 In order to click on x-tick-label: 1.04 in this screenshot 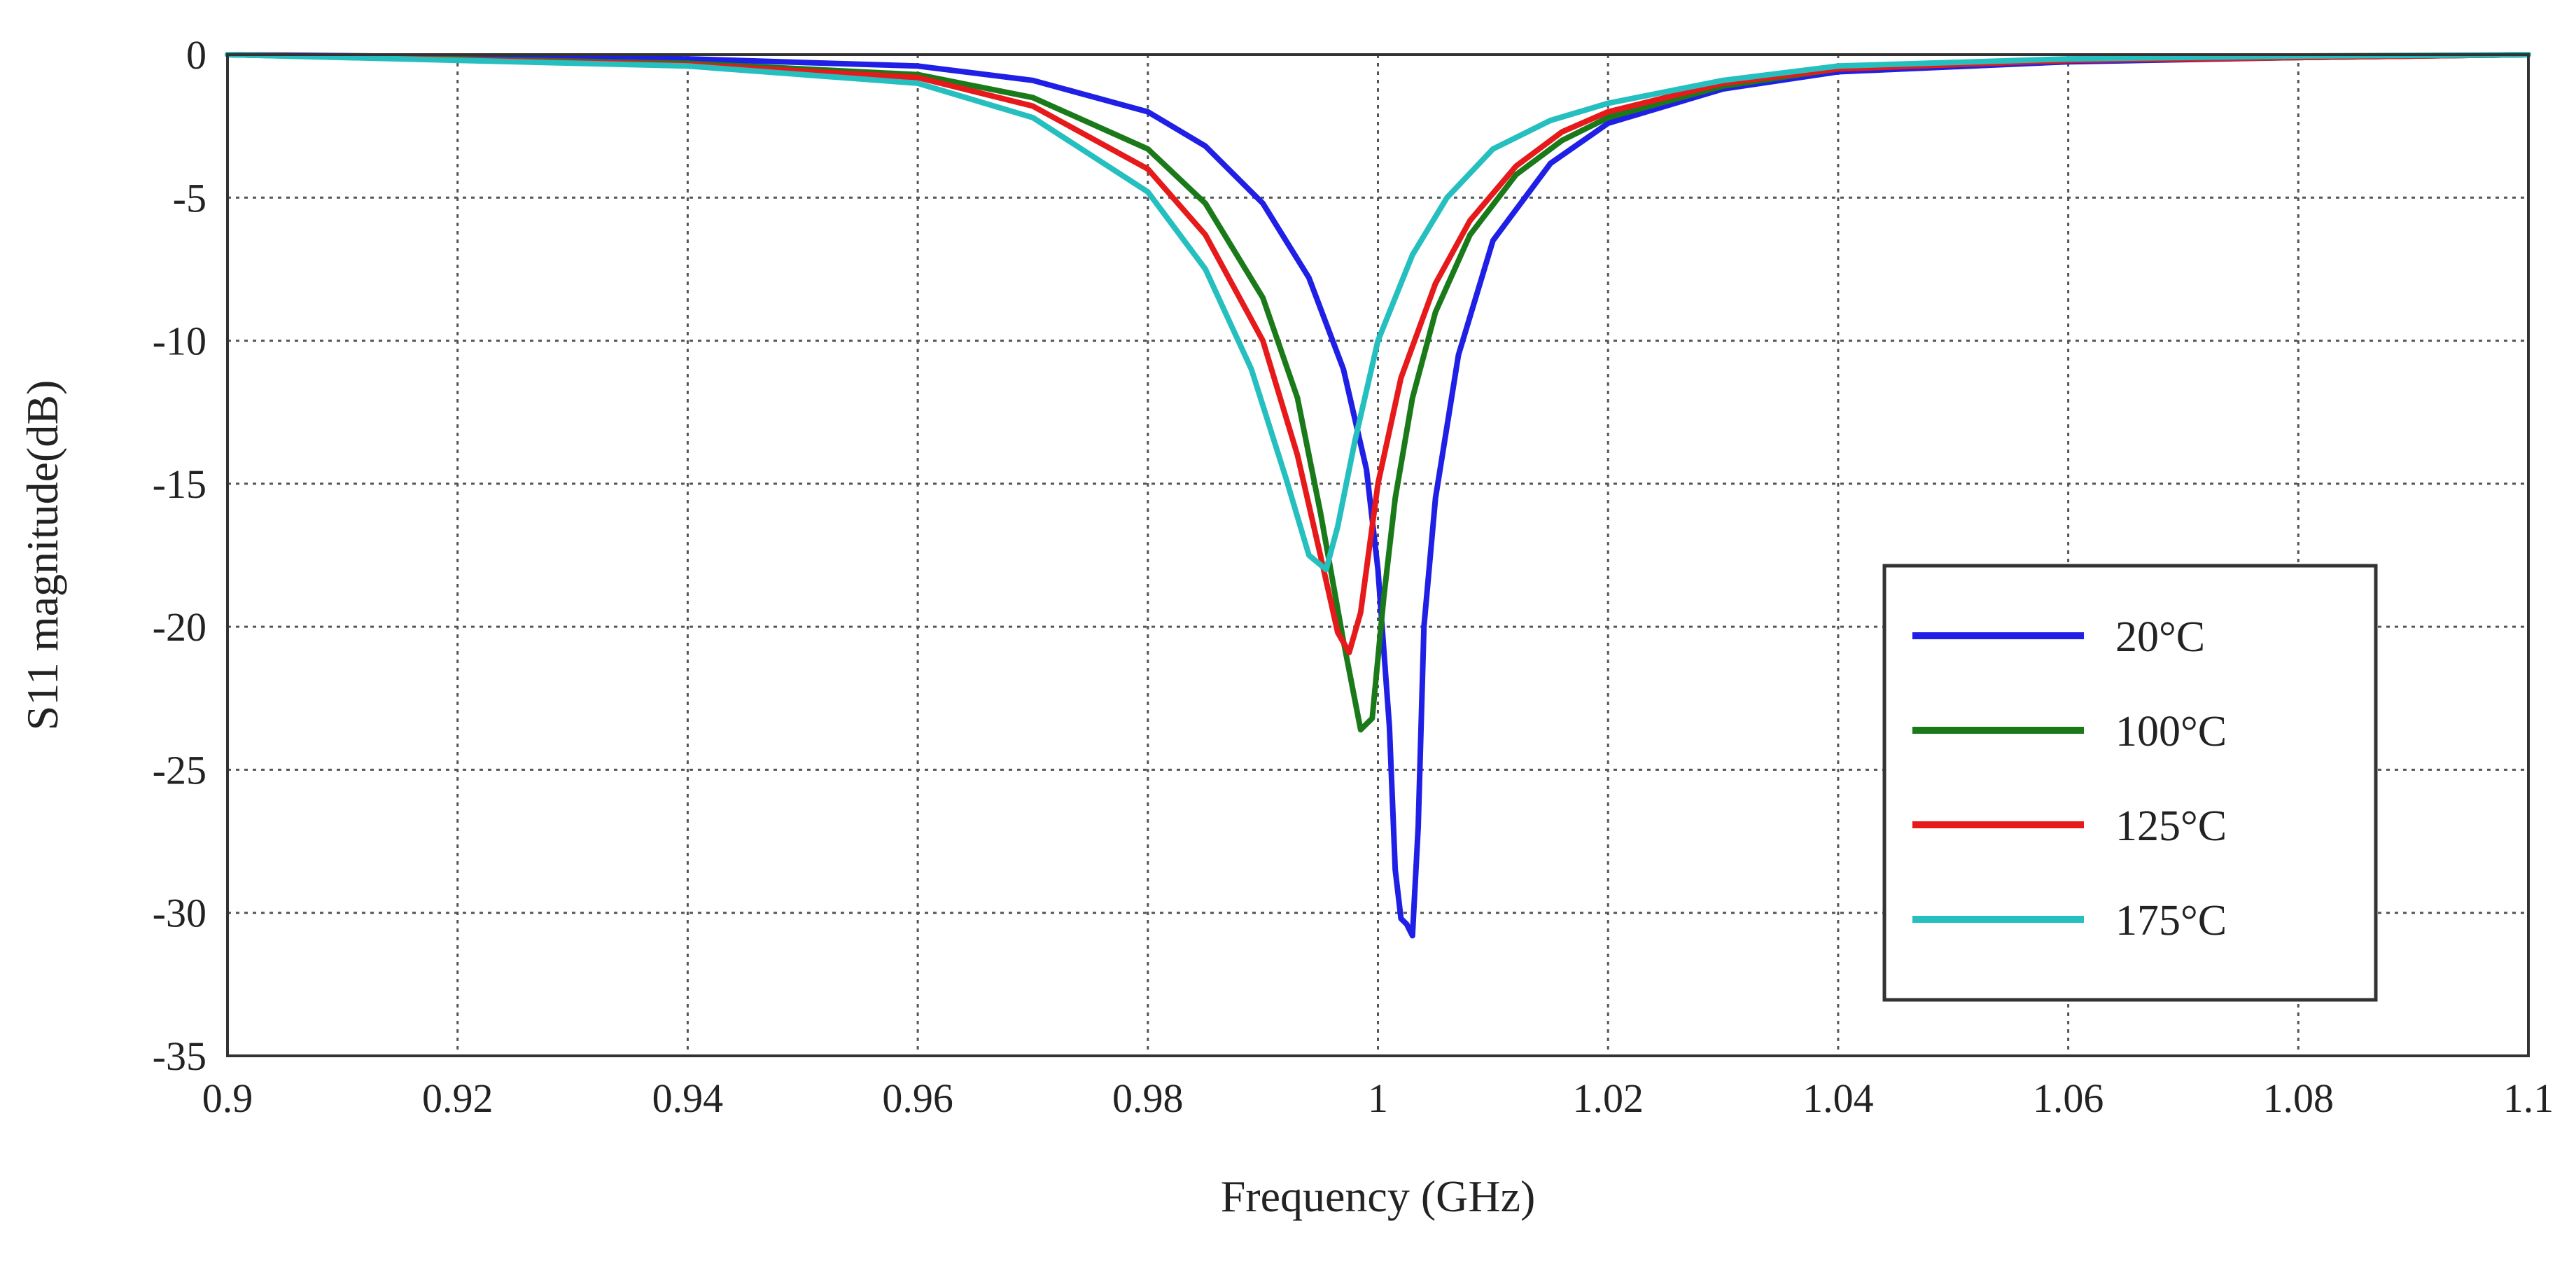, I will do `click(1838, 1098)`.